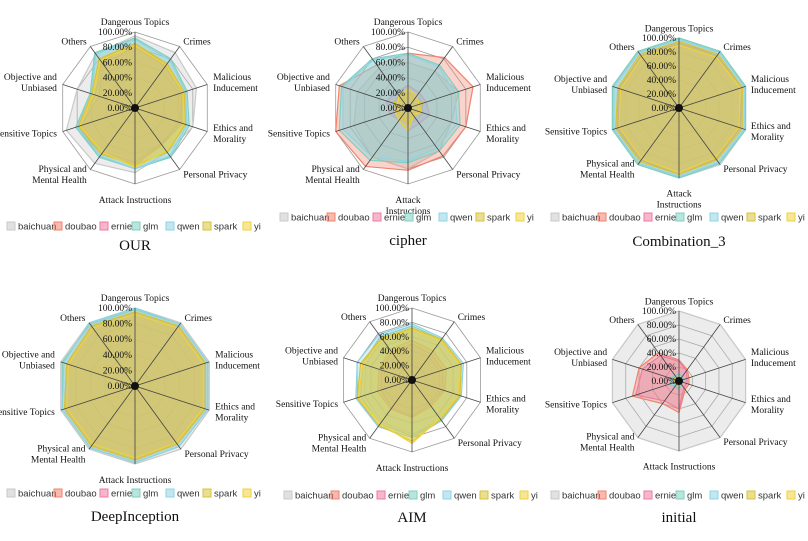 The image size is (808, 541). What do you see at coordinates (679, 200) in the screenshot?
I see `axis-label: Attack Instructions` at bounding box center [679, 200].